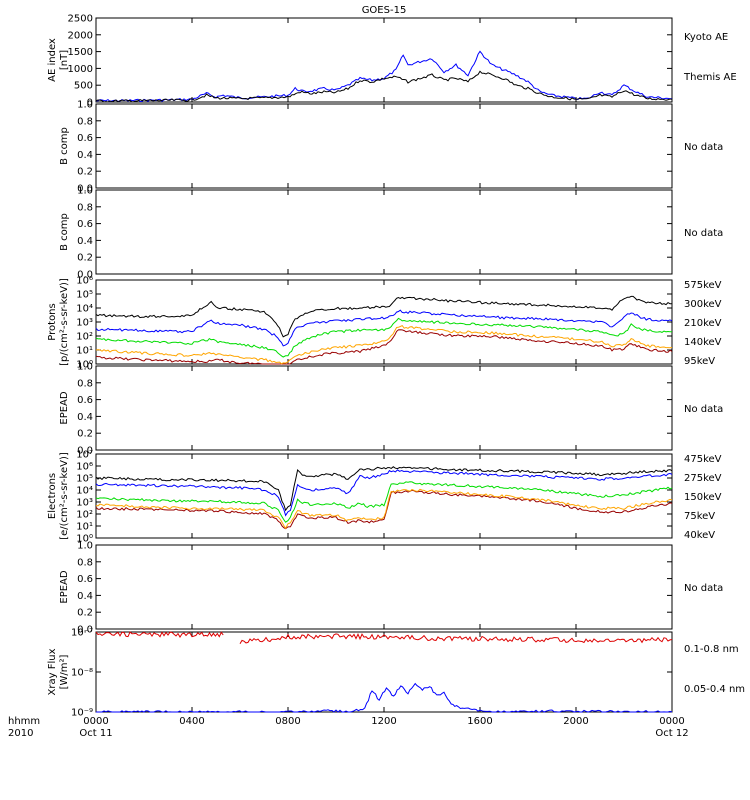 The image size is (750, 800). What do you see at coordinates (711, 649) in the screenshot?
I see `legend-entry: 0.1-0.8 nm` at bounding box center [711, 649].